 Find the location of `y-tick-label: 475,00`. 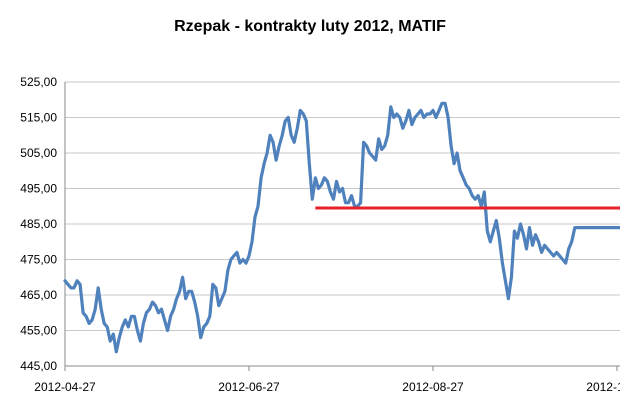

y-tick-label: 475,00 is located at coordinates (38, 260).